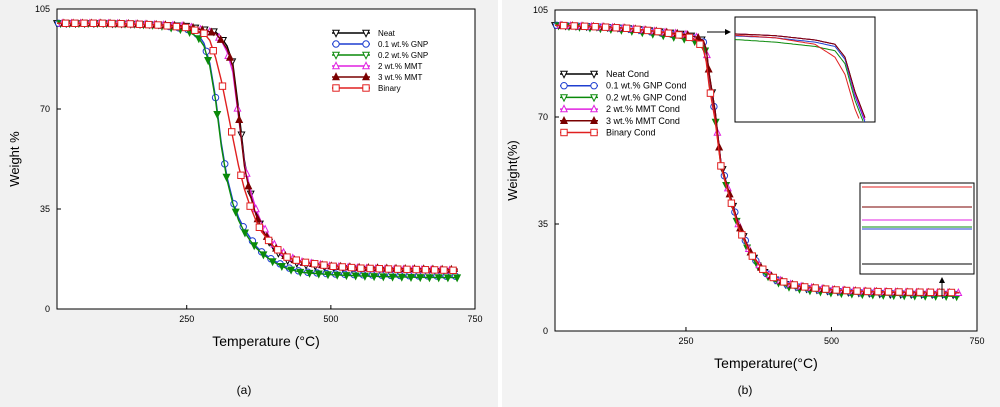 The width and height of the screenshot is (1000, 407). I want to click on legend-label: Binary, so click(389, 88).